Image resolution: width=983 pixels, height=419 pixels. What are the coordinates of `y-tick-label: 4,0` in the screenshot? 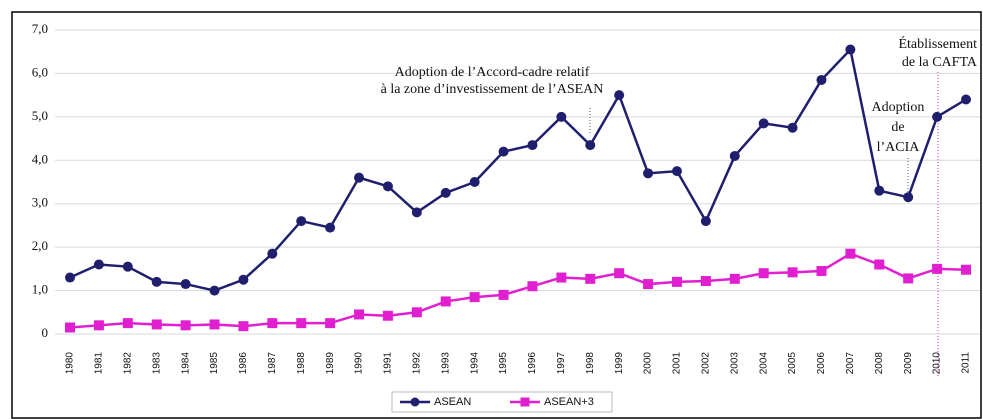 It's located at (40, 158).